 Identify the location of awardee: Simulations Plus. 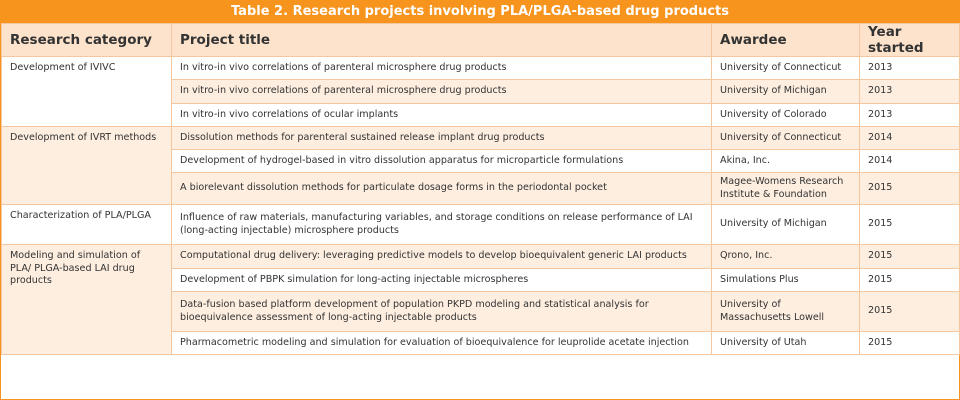
(785, 280).